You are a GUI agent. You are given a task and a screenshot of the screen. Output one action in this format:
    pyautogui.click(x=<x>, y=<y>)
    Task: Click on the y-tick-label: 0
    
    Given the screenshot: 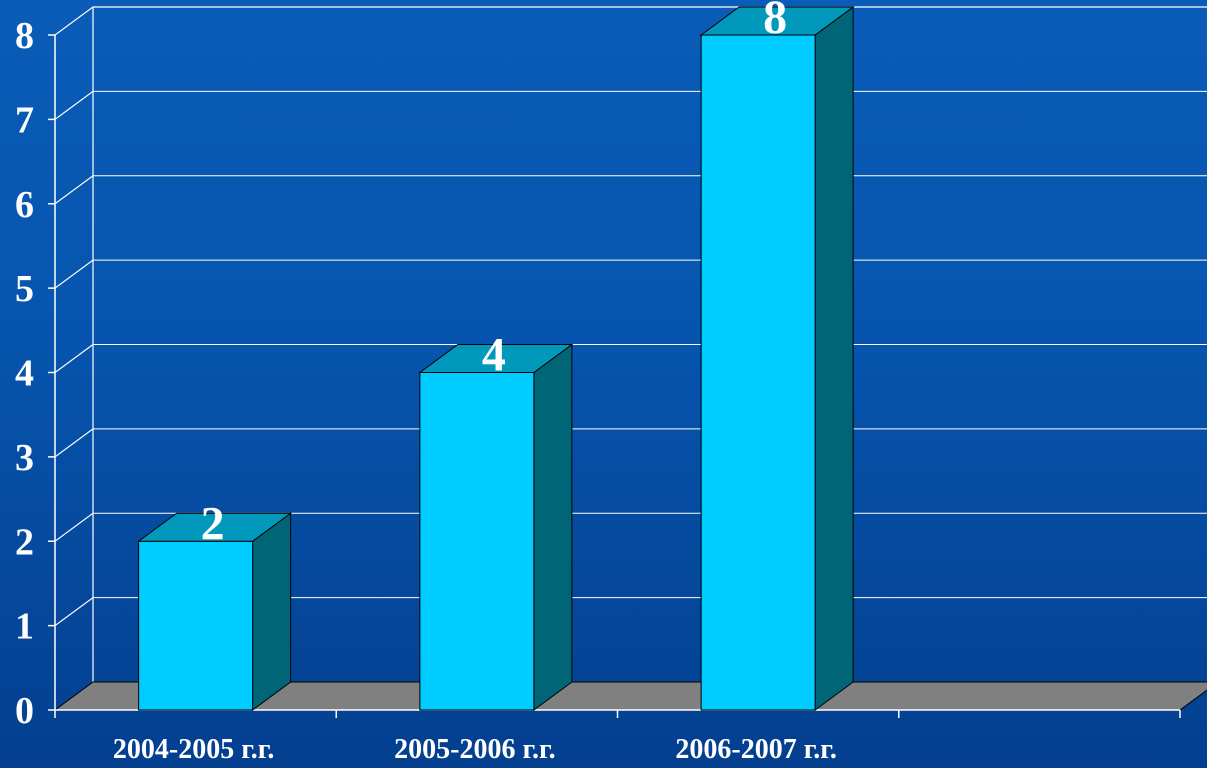 What is the action you would take?
    pyautogui.click(x=24, y=711)
    